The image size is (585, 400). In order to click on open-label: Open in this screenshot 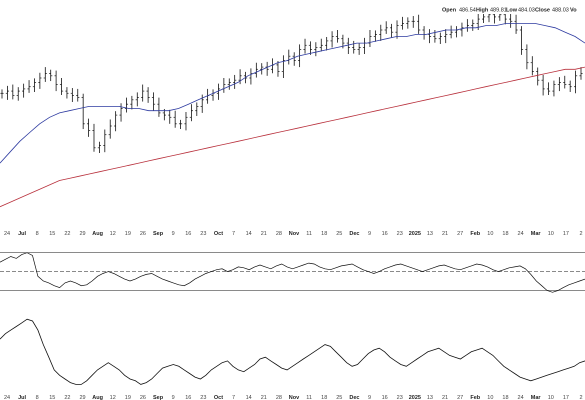, I will do `click(449, 11)`.